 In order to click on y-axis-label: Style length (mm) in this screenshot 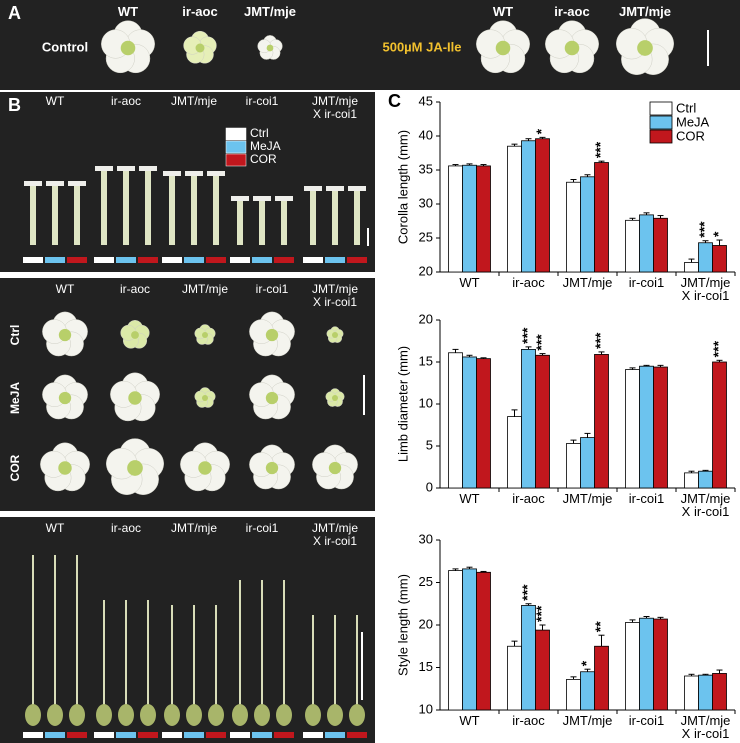, I will do `click(402, 625)`.